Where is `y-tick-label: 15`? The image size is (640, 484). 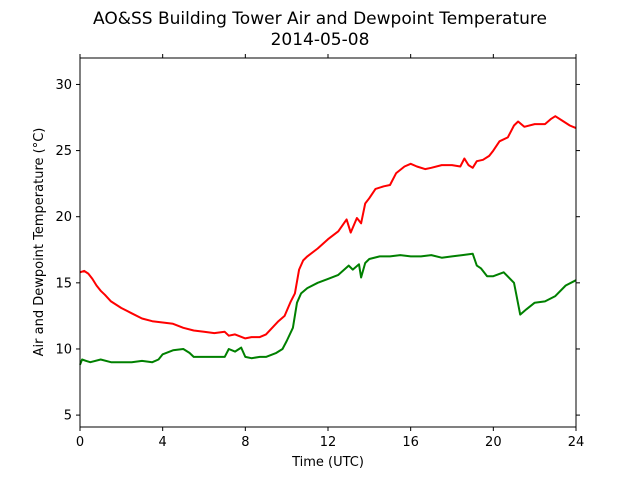 y-tick-label: 15 is located at coordinates (63, 283).